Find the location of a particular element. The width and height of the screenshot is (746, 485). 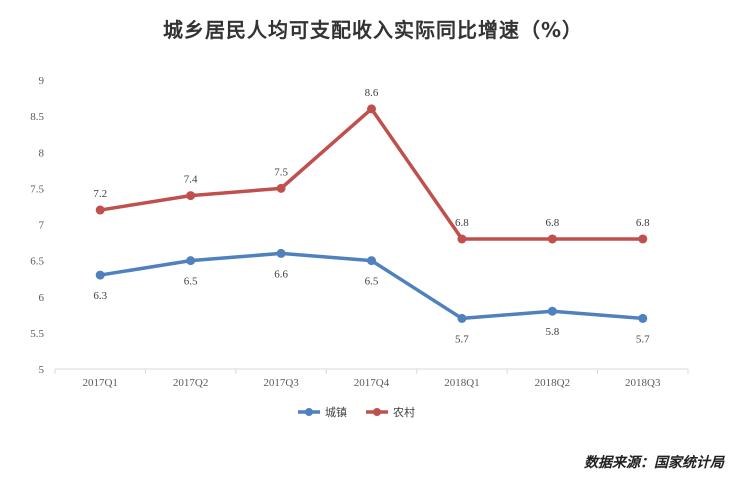

data-label: 7.4 is located at coordinates (191, 180).